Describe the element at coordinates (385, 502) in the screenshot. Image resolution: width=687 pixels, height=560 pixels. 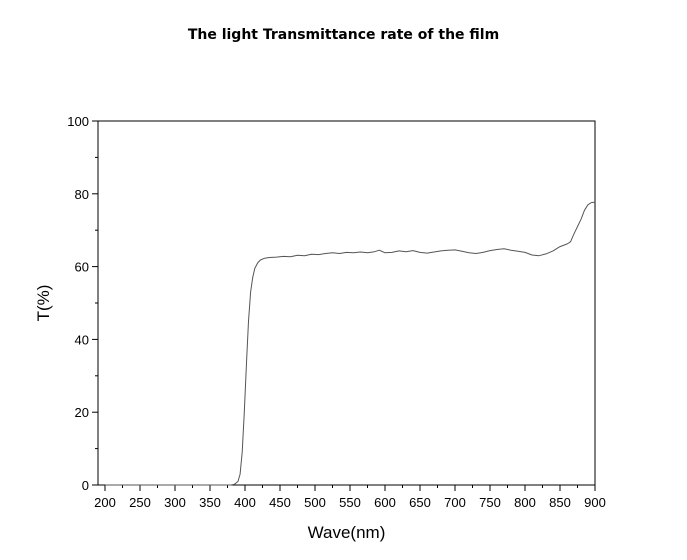
I see `x-tick-label: 600` at that location.